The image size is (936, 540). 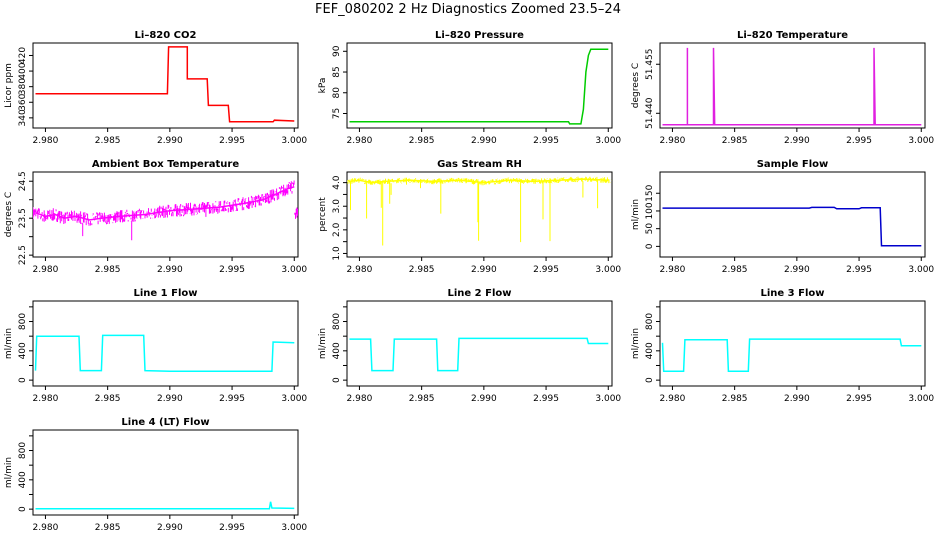 I want to click on y-axis-label: degrees C, so click(x=636, y=85).